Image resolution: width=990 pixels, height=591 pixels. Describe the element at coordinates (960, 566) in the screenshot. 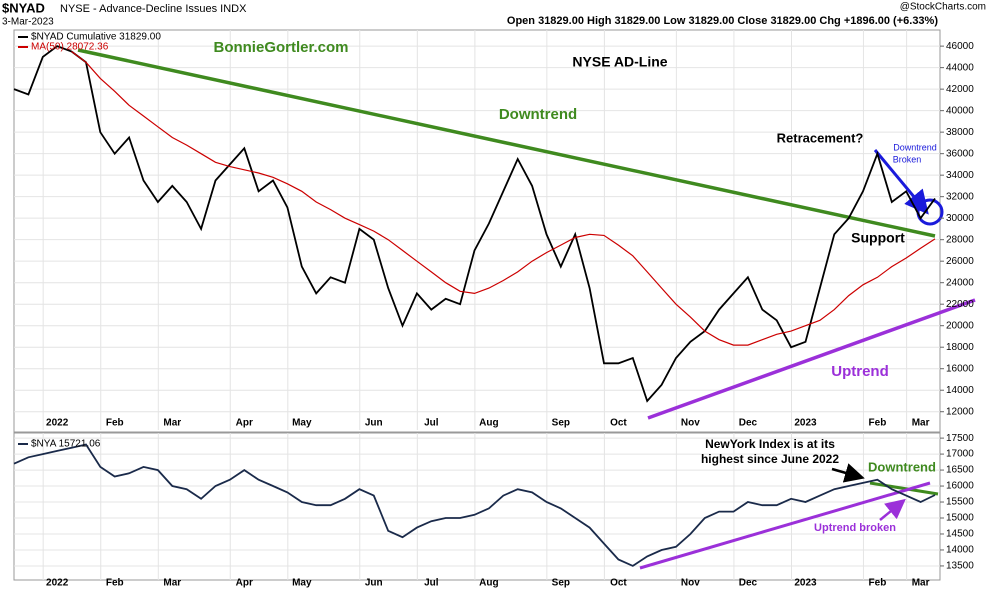

I see `y-tick-label: 13500` at that location.